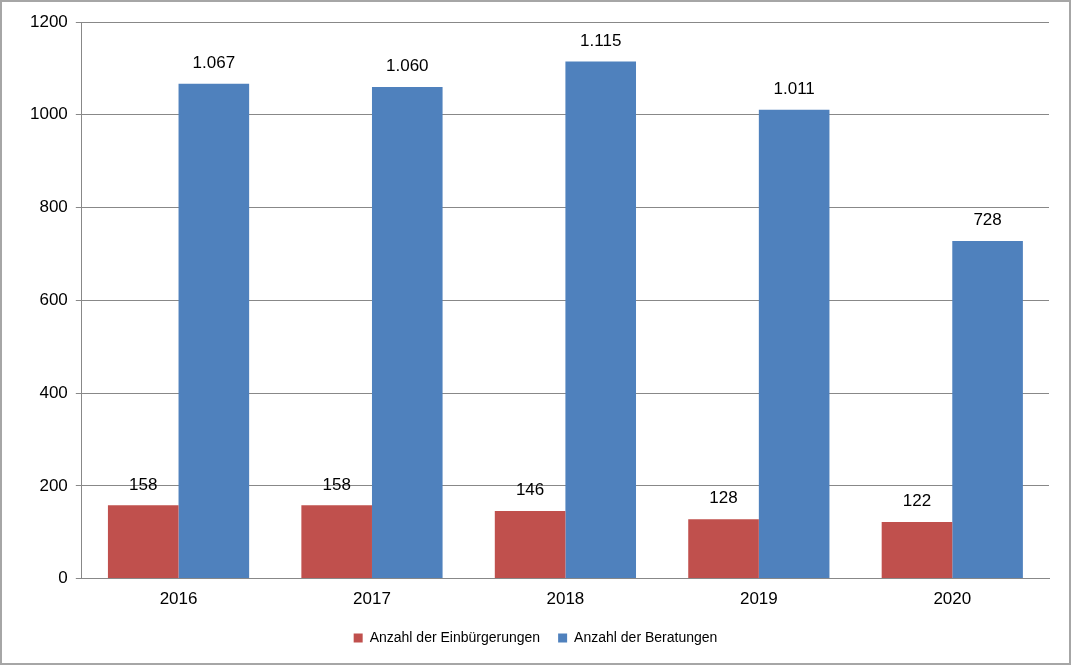 This screenshot has height=665, width=1071. Describe the element at coordinates (952, 599) in the screenshot. I see `x-tick-label: 2020` at that location.